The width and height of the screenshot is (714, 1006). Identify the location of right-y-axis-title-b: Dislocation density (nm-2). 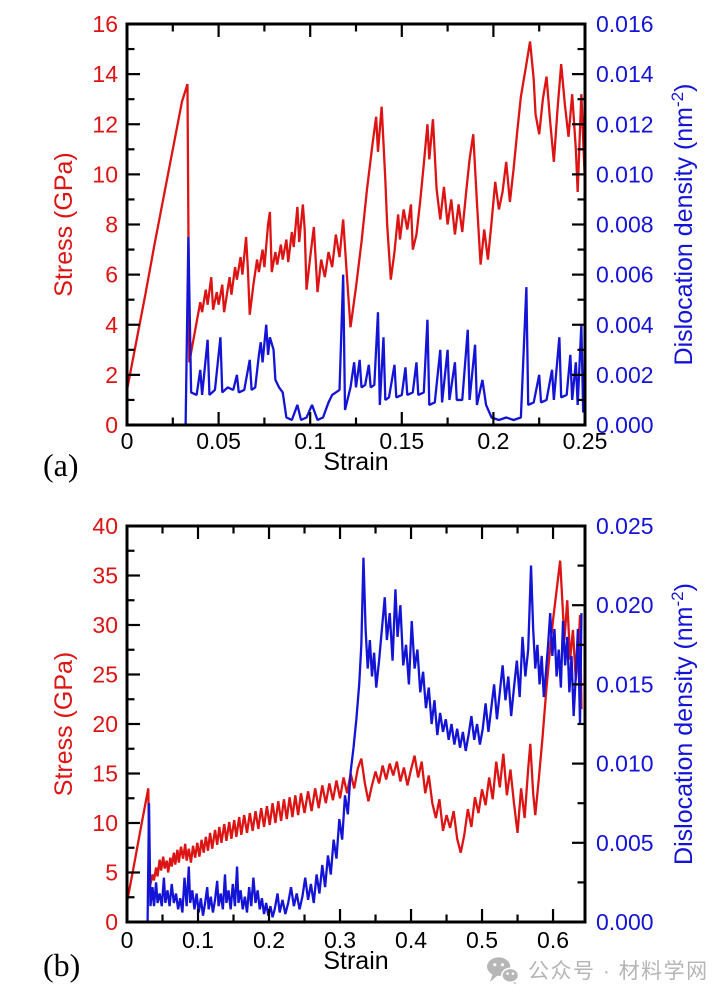
(683, 724).